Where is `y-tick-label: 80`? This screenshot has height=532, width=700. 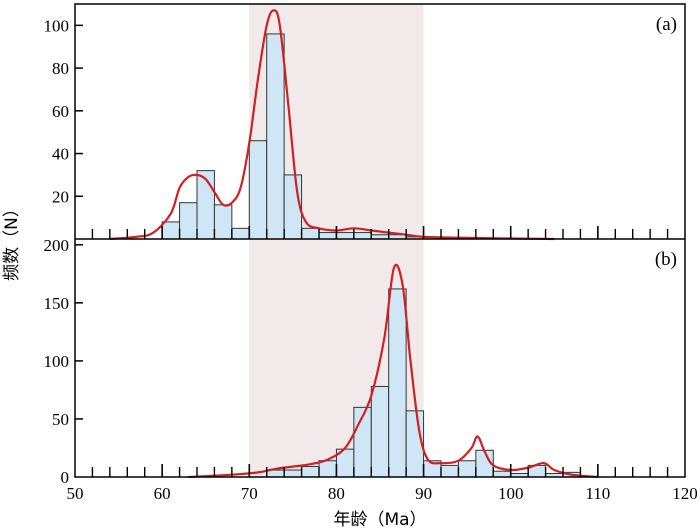
y-tick-label: 80 is located at coordinates (60, 68).